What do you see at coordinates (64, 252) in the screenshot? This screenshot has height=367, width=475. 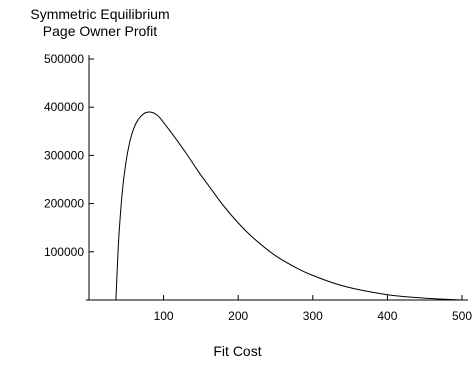 I see `y-tick-label: 100000` at bounding box center [64, 252].